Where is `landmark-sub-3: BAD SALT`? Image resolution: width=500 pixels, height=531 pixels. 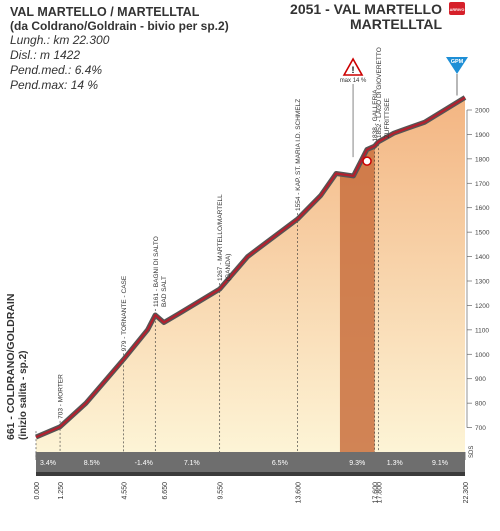
landmark-sub-3: BAD SALT is located at coordinates (164, 291).